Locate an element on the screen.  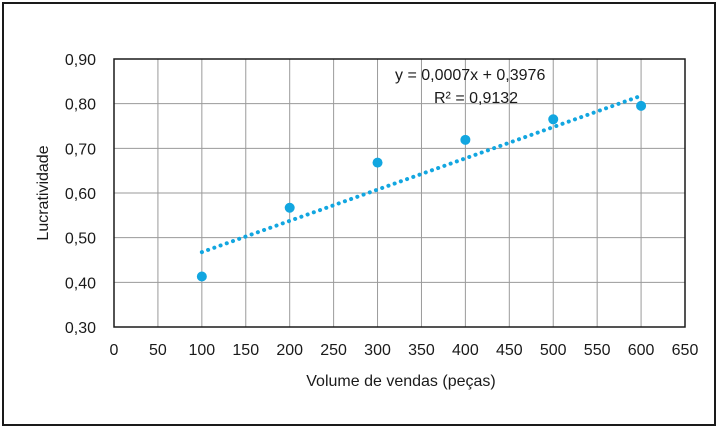
x-axis-ticks: 0 50 100 150 200 250 300 350 400 450 500 550 600 650 is located at coordinates (404, 350).